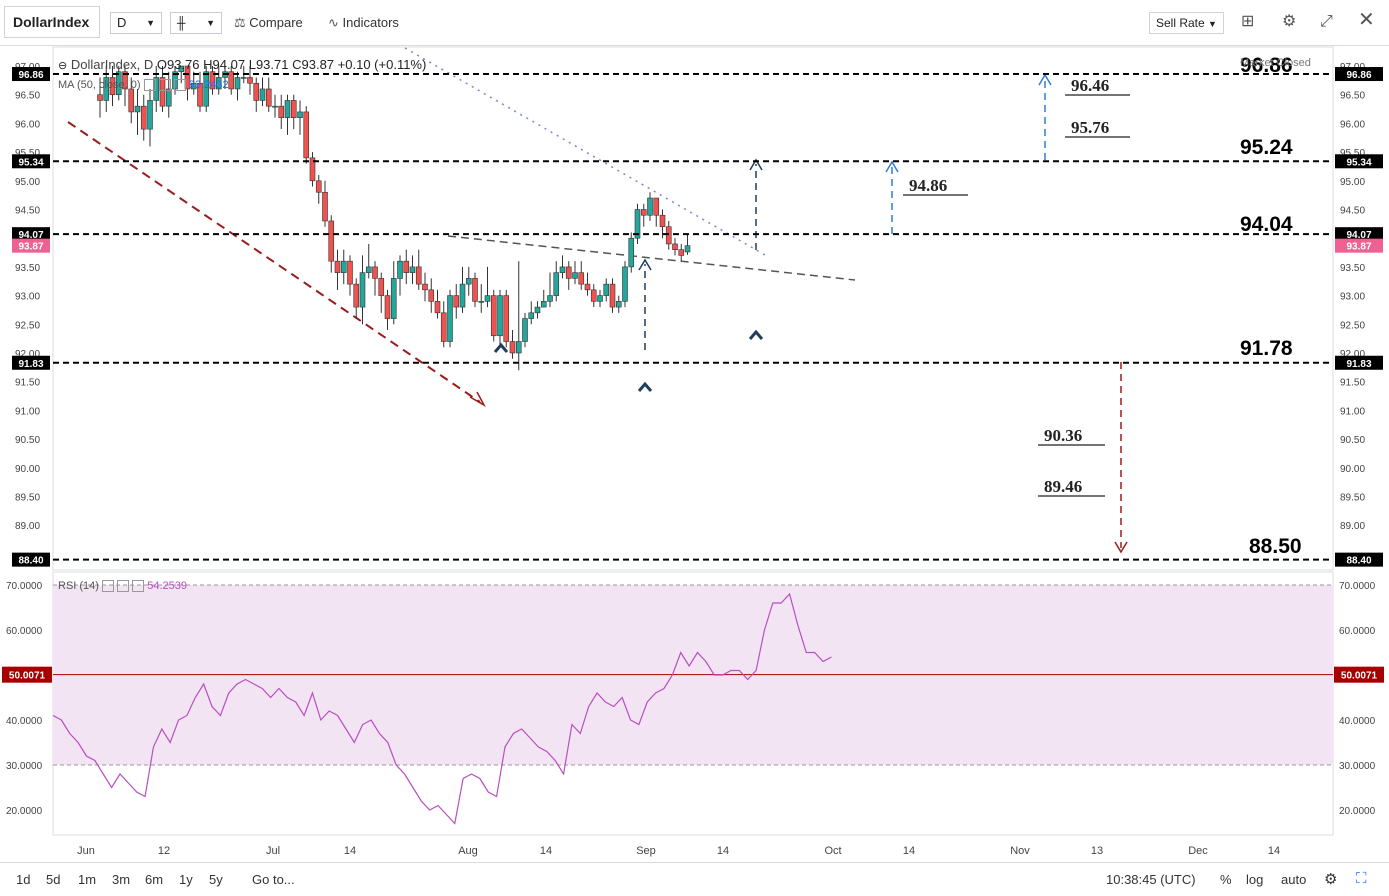 Image resolution: width=1389 pixels, height=896 pixels. What do you see at coordinates (442, 708) in the screenshot?
I see `rsi-pane` at bounding box center [442, 708].